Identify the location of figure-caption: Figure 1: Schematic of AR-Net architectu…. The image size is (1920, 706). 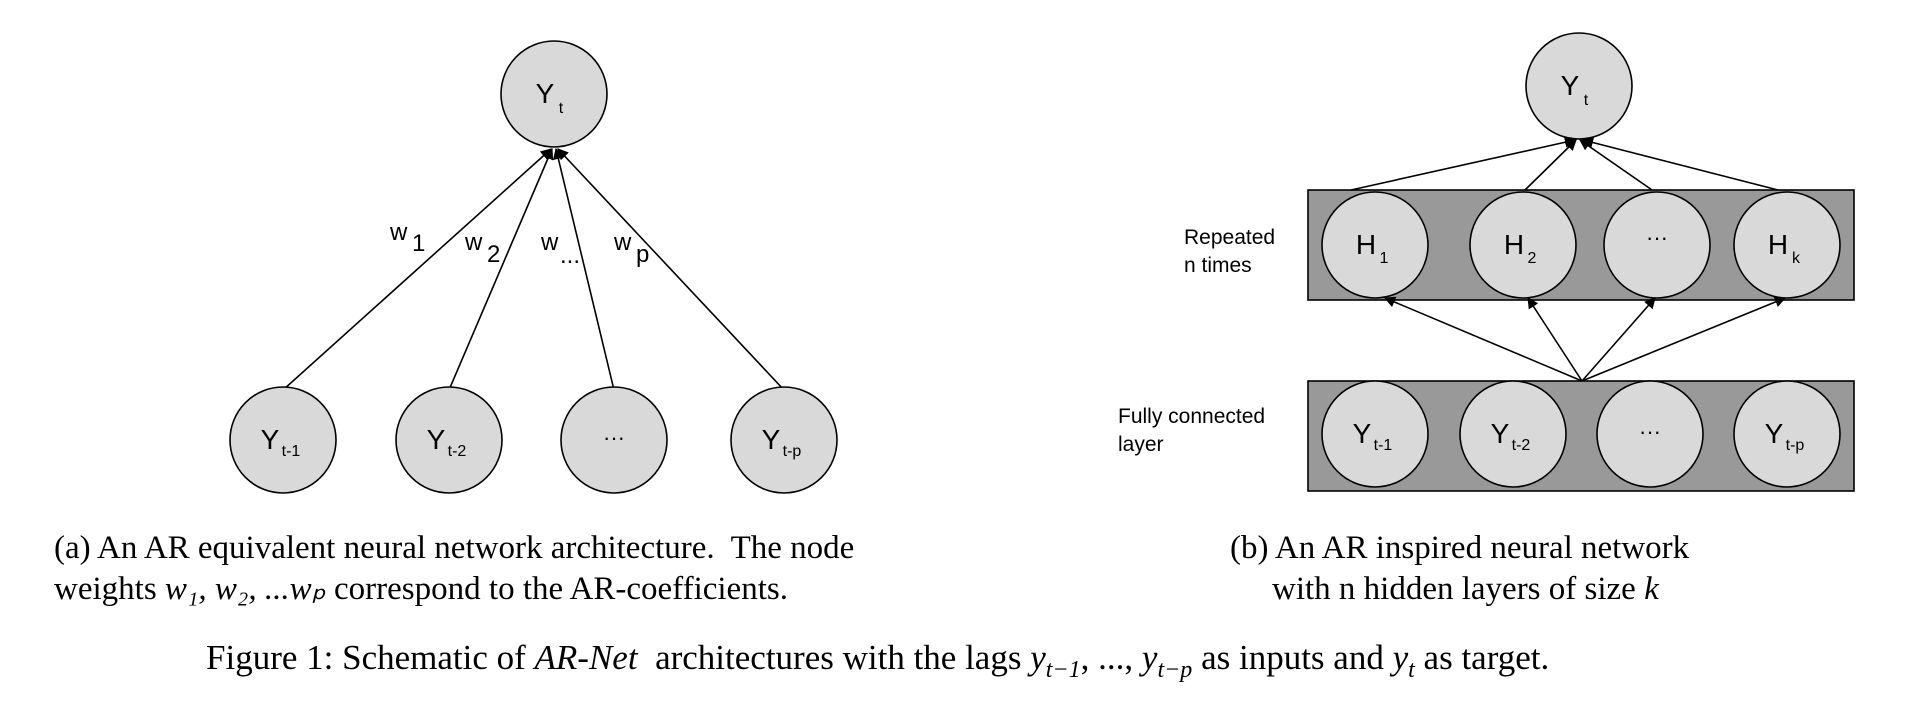
(877, 664).